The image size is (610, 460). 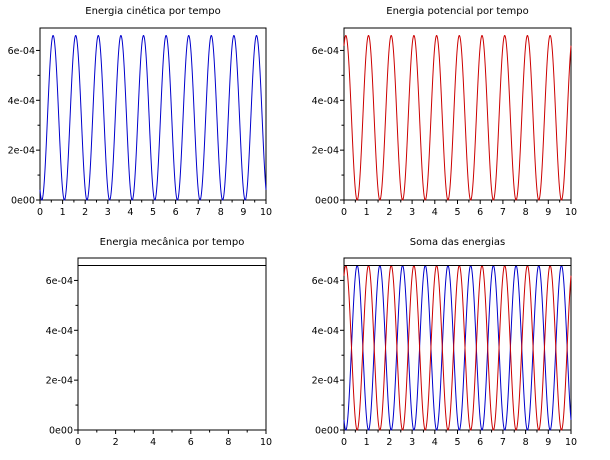 I want to click on chart-title: Soma das energias, so click(x=457, y=242).